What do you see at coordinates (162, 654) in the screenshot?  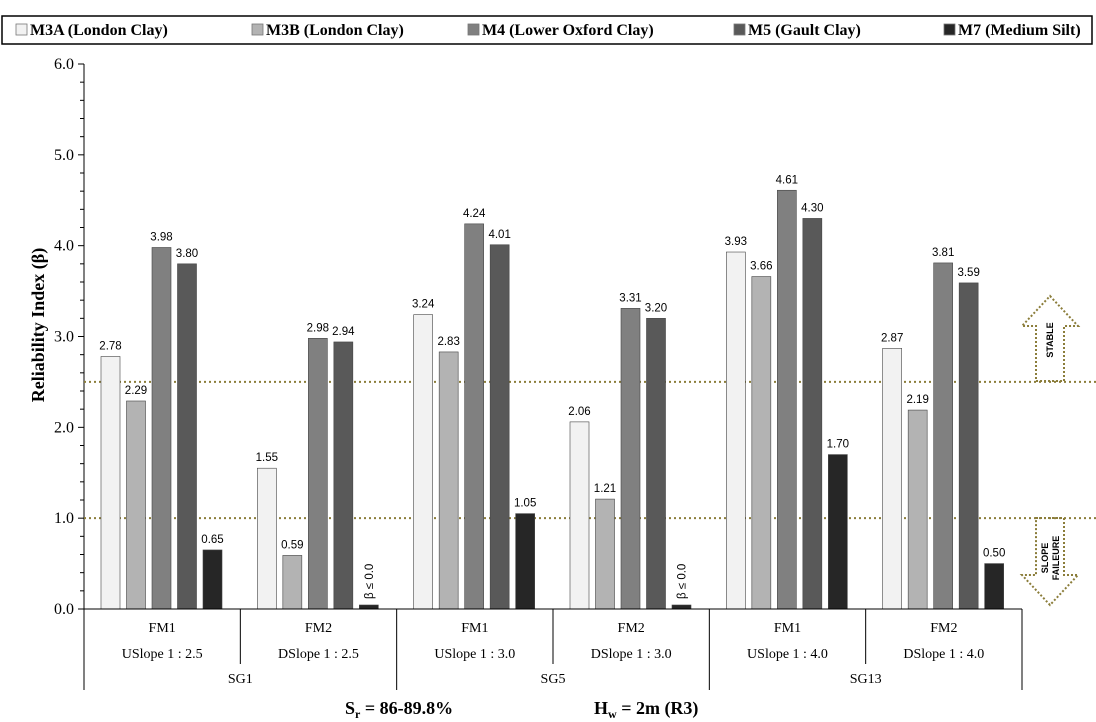 I see `category-slope-label: USlope 1 : 2.5` at bounding box center [162, 654].